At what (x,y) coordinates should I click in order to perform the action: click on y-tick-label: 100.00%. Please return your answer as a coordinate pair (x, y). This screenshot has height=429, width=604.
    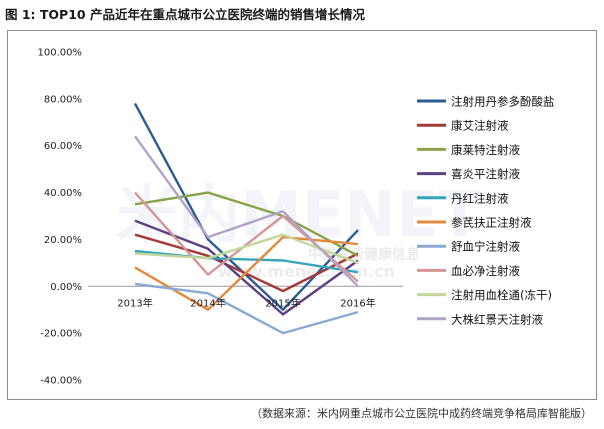
    Looking at the image, I should click on (60, 53).